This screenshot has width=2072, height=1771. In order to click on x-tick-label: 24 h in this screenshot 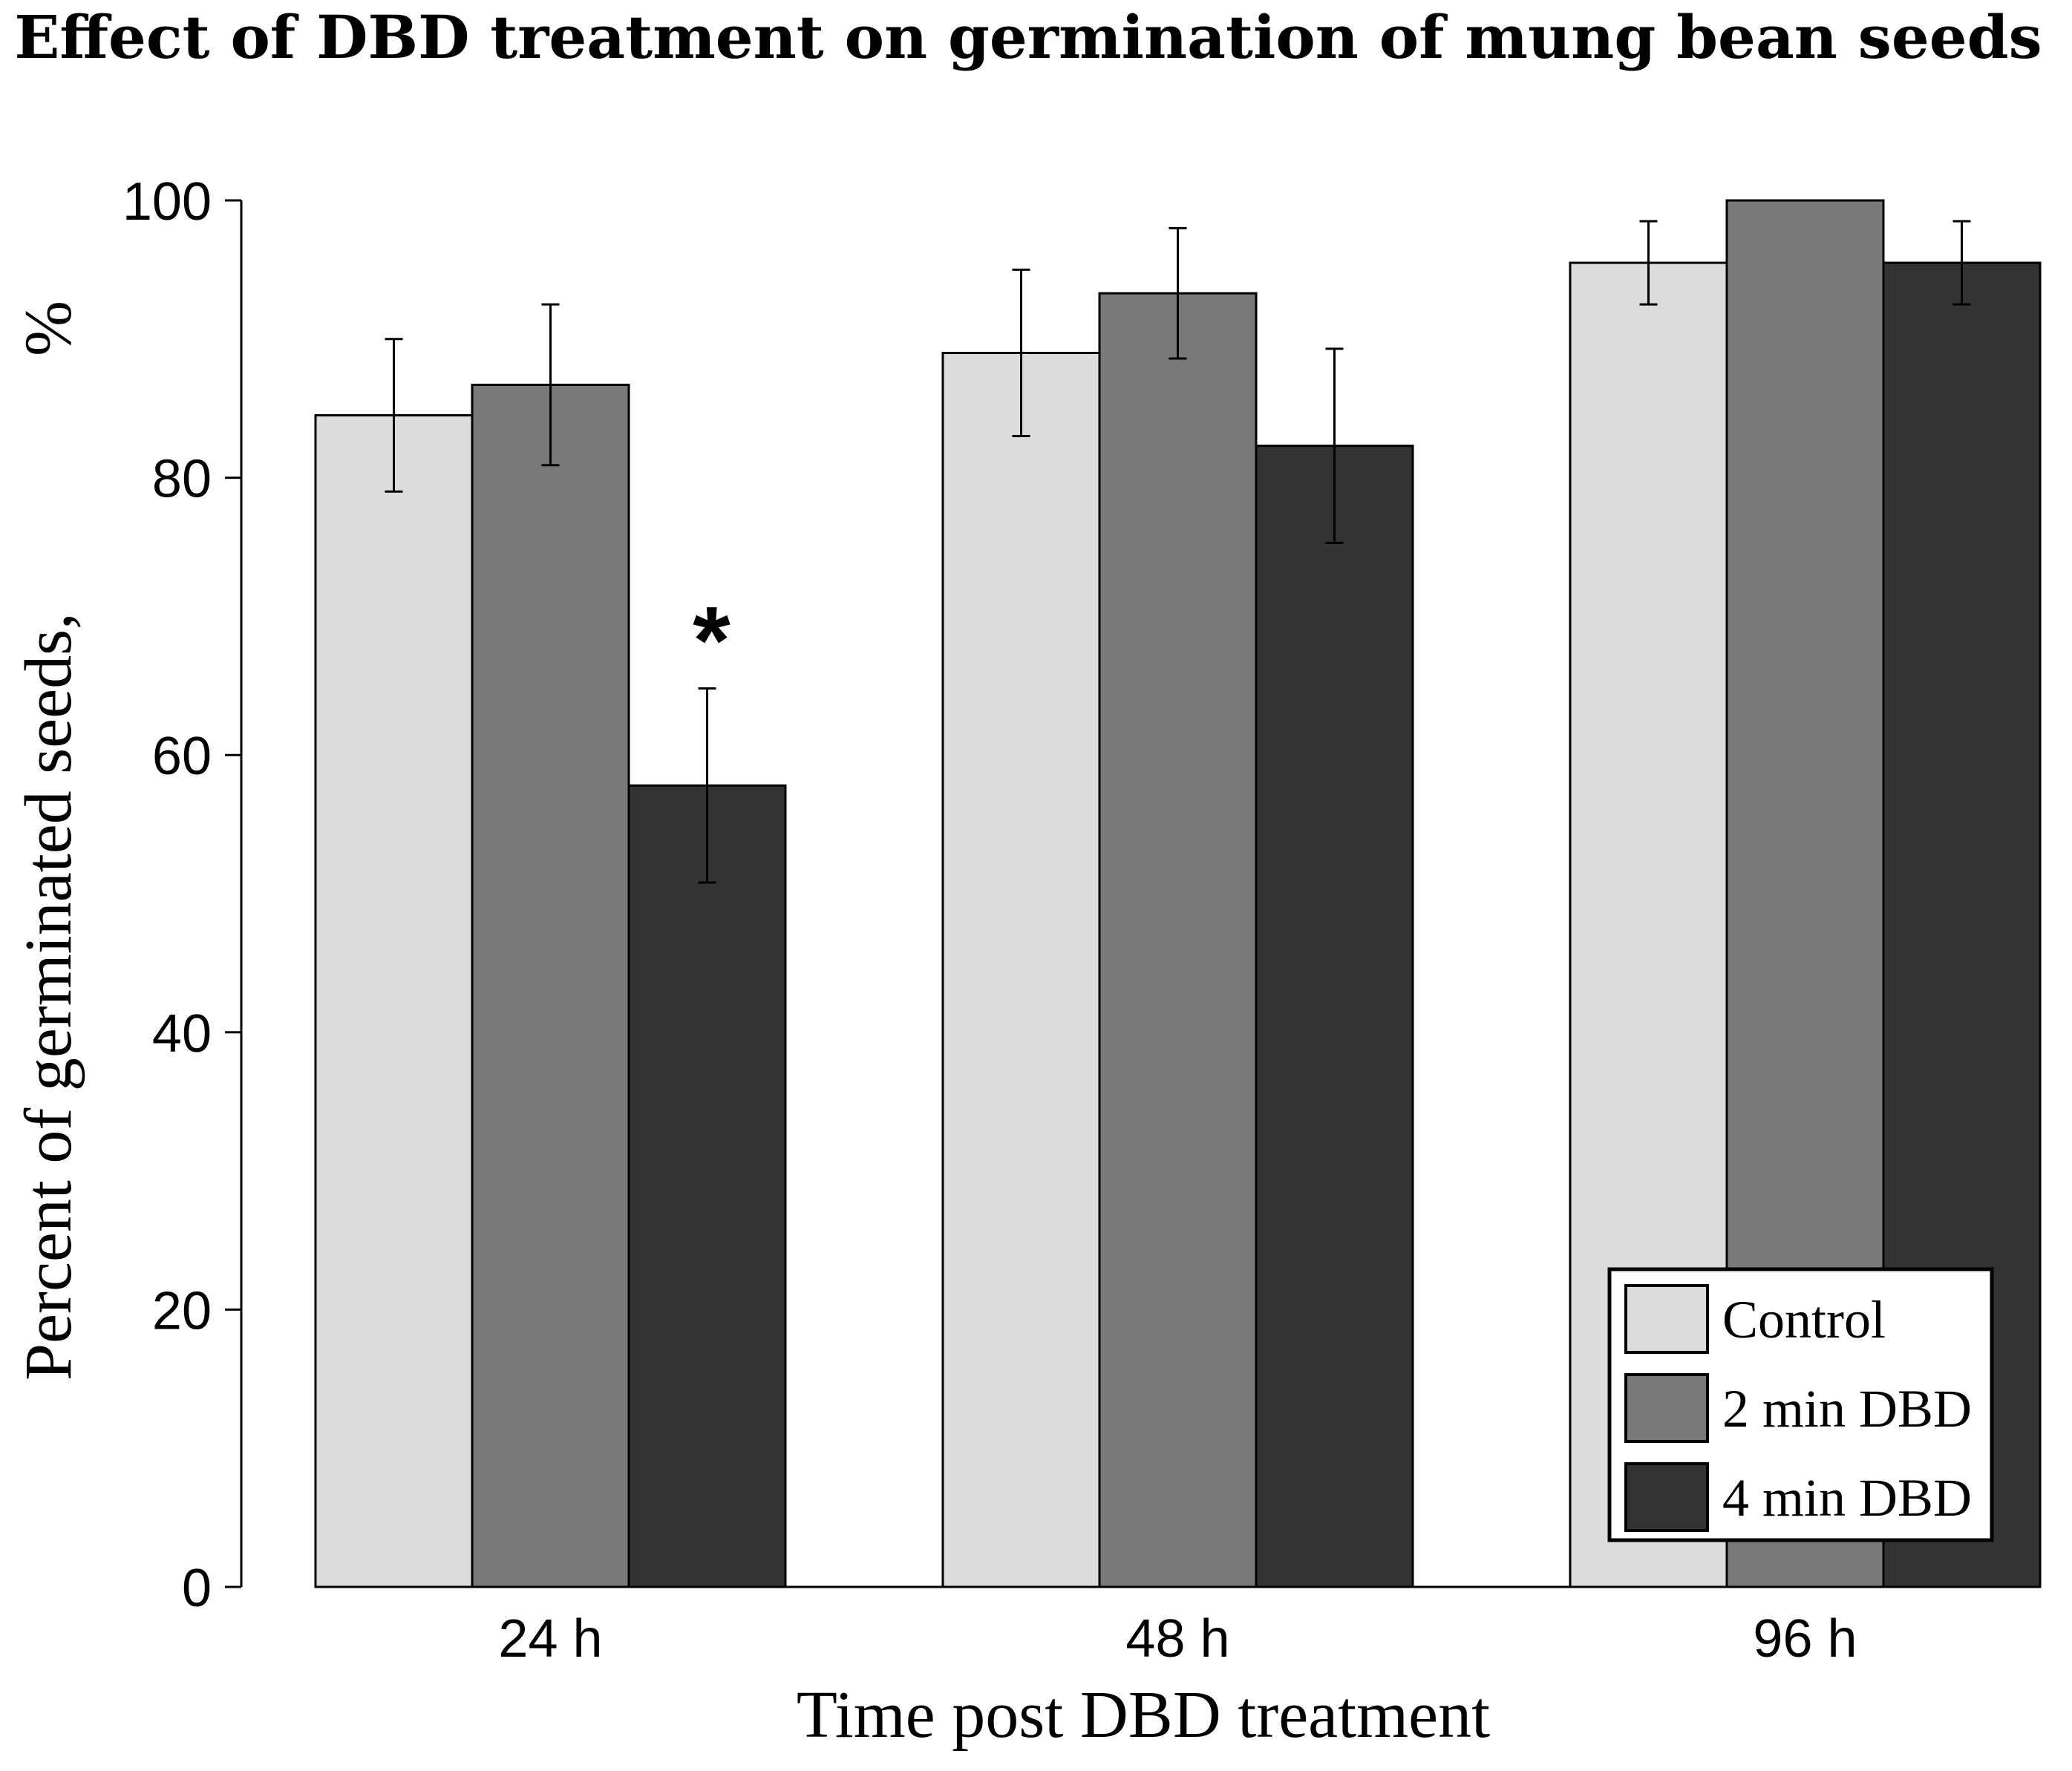, I will do `click(550, 1639)`.